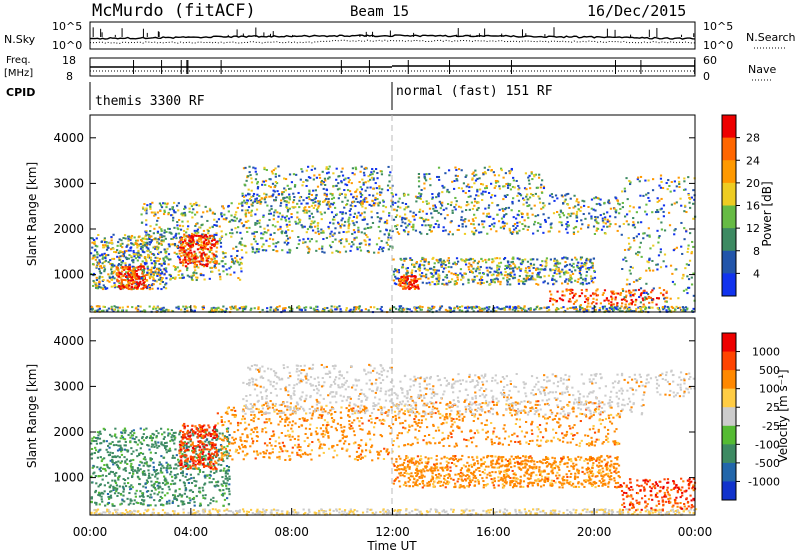 The image size is (800, 558). I want to click on nsky-label: N.Sky, so click(20, 39).